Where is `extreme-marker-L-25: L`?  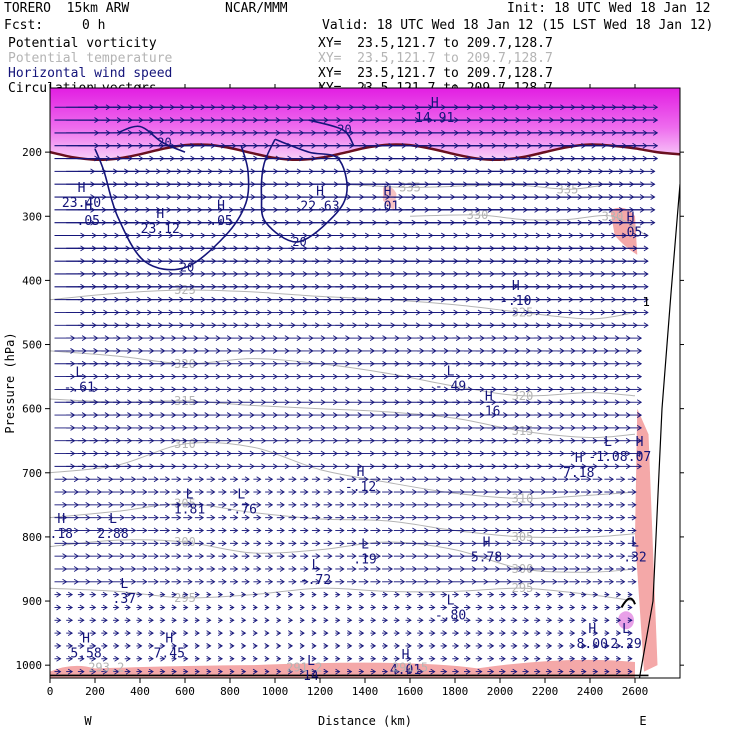 extreme-marker-L-25: L is located at coordinates (451, 600).